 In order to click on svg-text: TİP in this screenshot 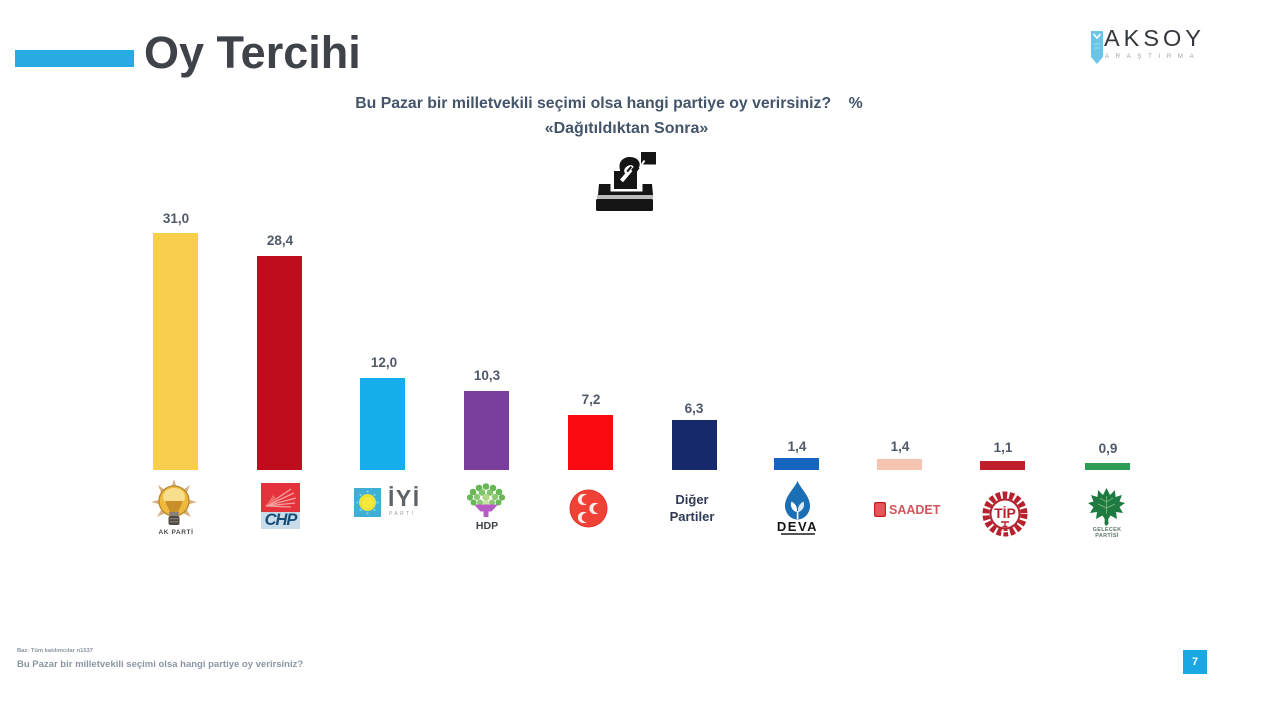, I will do `click(1005, 513)`.